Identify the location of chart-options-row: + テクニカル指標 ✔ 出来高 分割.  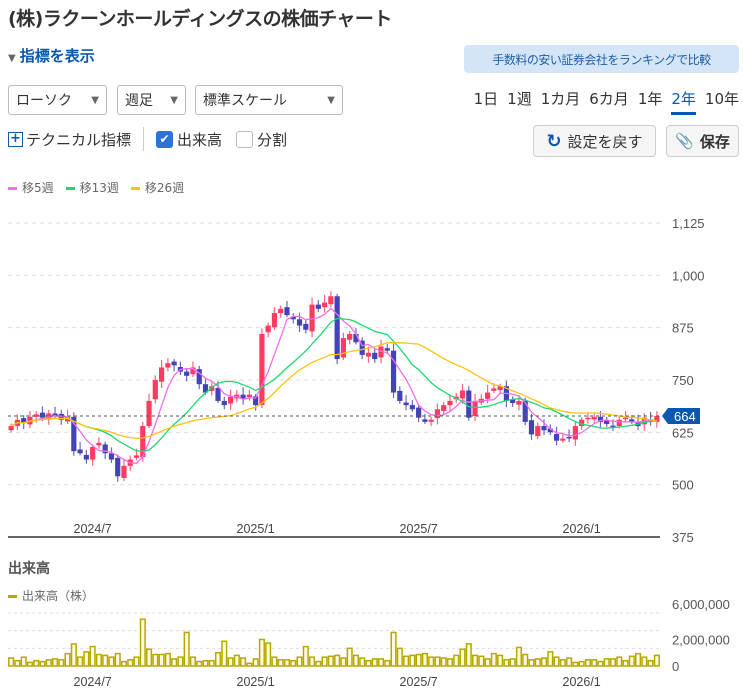
(147, 139).